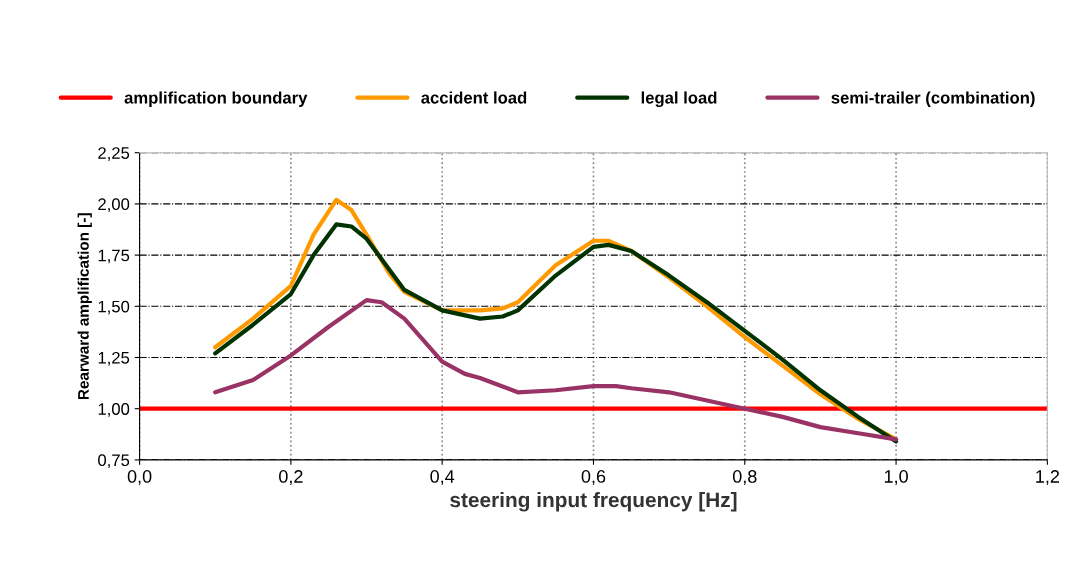 Image resolution: width=1082 pixels, height=572 pixels. What do you see at coordinates (1048, 478) in the screenshot?
I see `x-tick-label: 1,2` at bounding box center [1048, 478].